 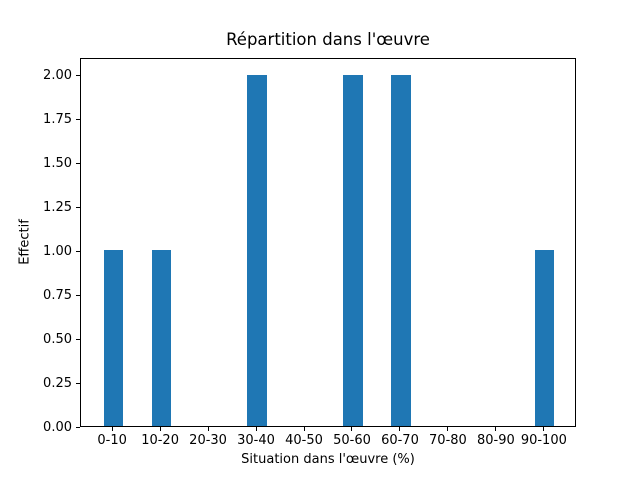 I want to click on y-tick-label: 2.00, so click(x=57, y=76).